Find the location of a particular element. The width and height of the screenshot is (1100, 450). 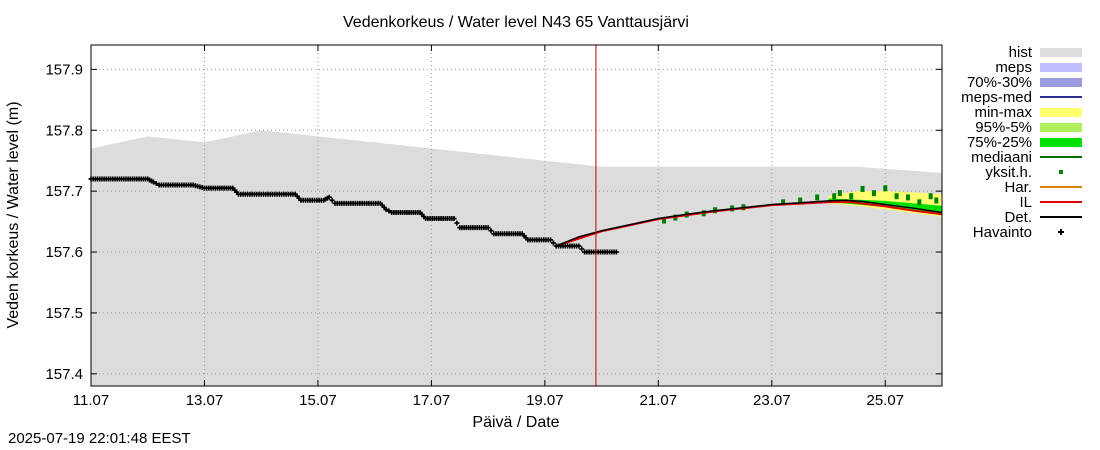

legend-label-meps_med: meps-med is located at coordinates (996, 97).